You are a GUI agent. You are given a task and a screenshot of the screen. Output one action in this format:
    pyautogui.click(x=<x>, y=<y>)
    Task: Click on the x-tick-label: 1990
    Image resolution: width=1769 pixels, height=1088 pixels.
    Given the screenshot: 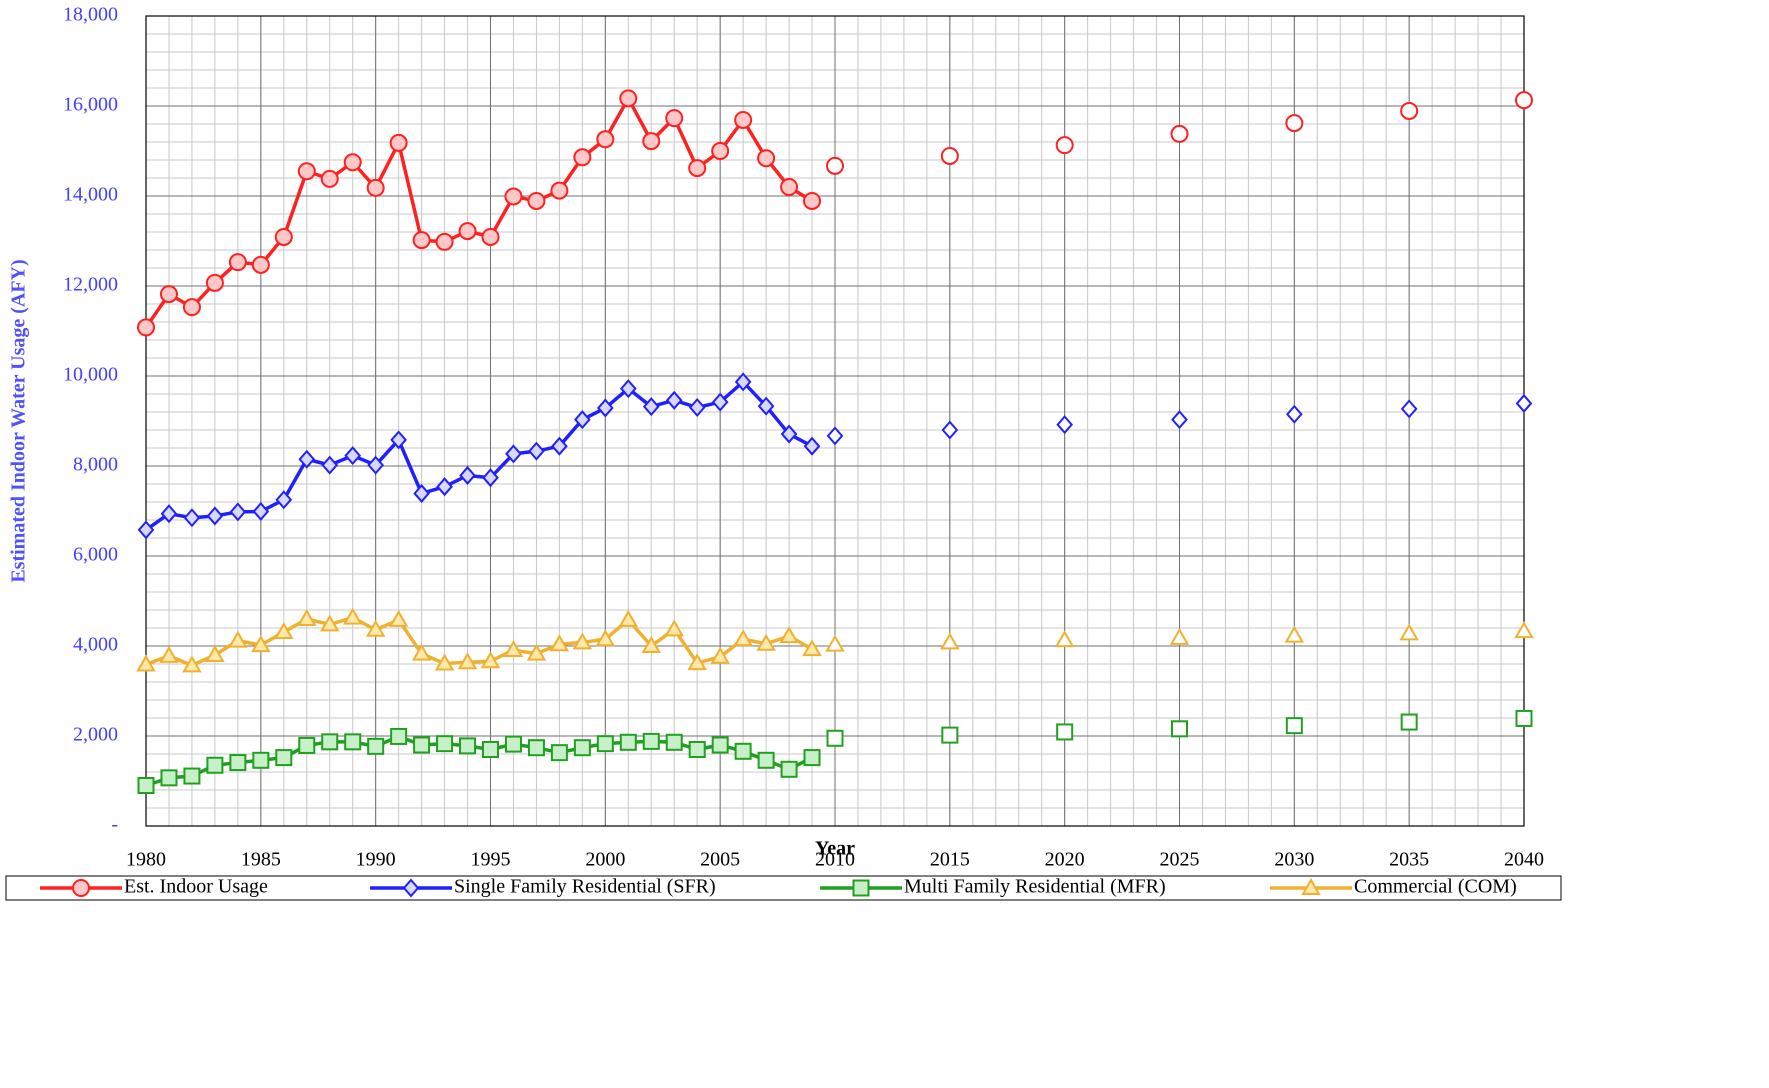 What is the action you would take?
    pyautogui.click(x=376, y=860)
    